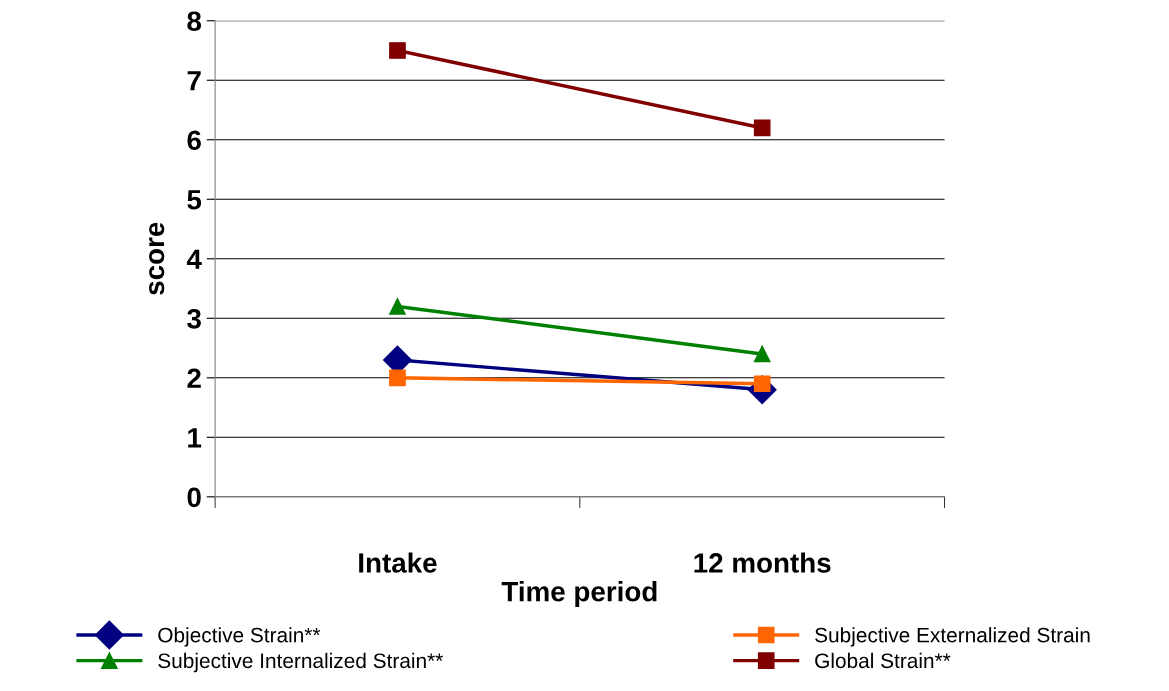  Describe the element at coordinates (300, 662) in the screenshot. I see `legend-label: Subjective Internalized Strain**` at that location.